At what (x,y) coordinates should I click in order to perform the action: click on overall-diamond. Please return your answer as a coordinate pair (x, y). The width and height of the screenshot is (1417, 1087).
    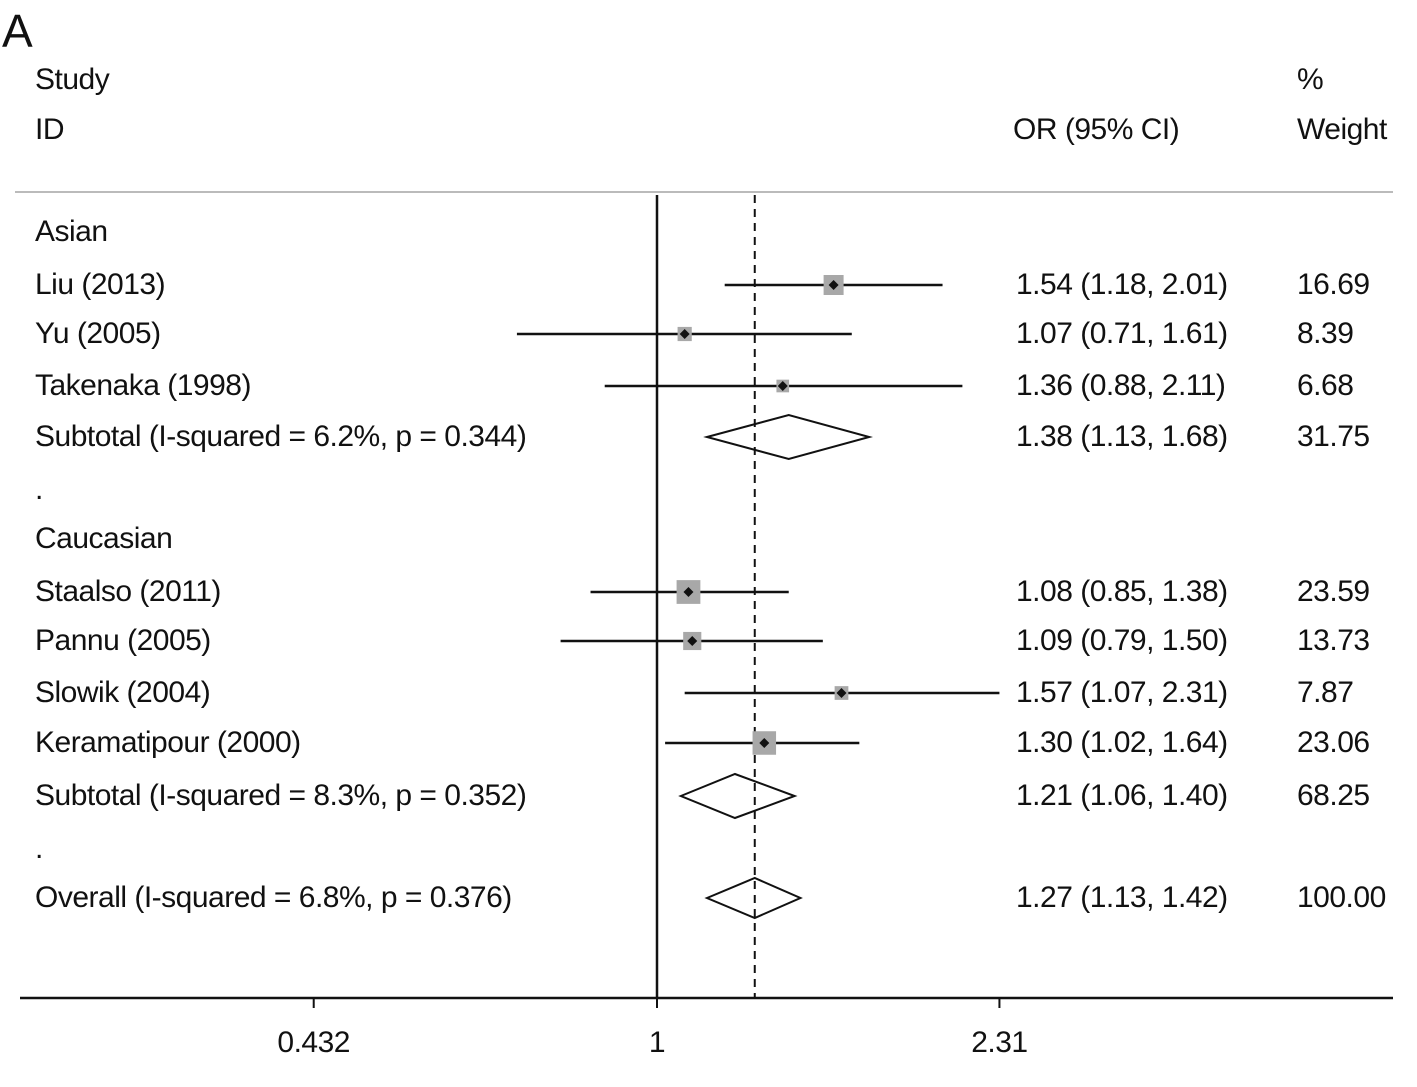
    Looking at the image, I should click on (753, 898).